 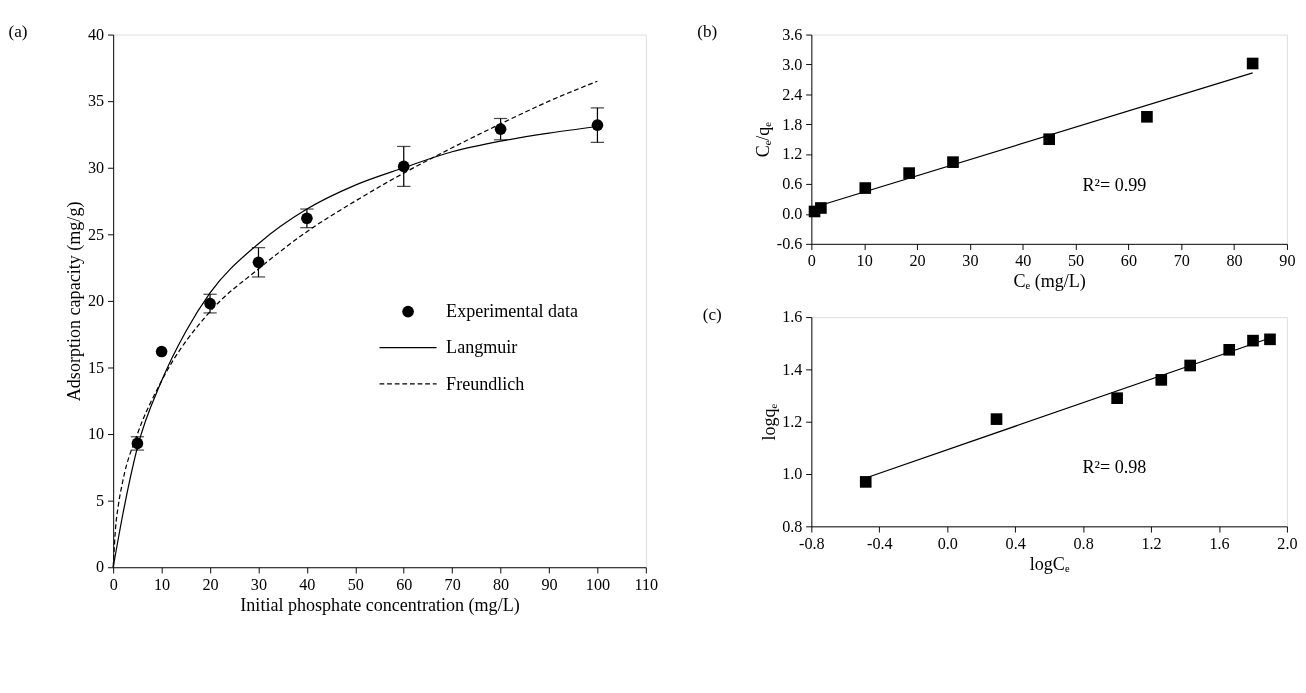 What do you see at coordinates (792, 124) in the screenshot?
I see `y-tick-label: 1.8` at bounding box center [792, 124].